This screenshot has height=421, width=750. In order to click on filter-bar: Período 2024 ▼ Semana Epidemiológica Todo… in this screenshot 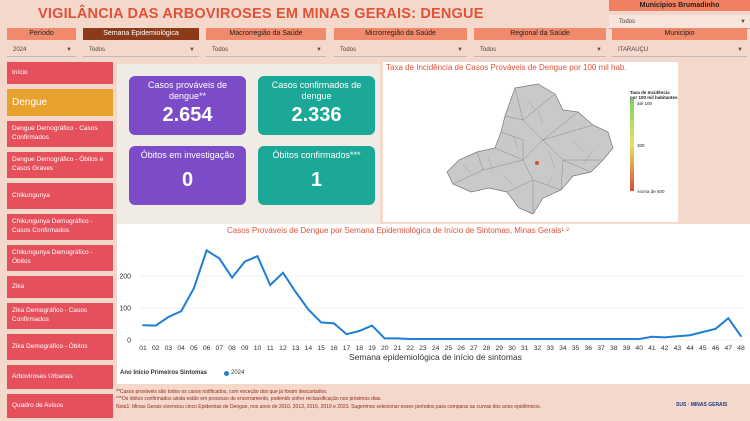, I will do `click(375, 43)`.